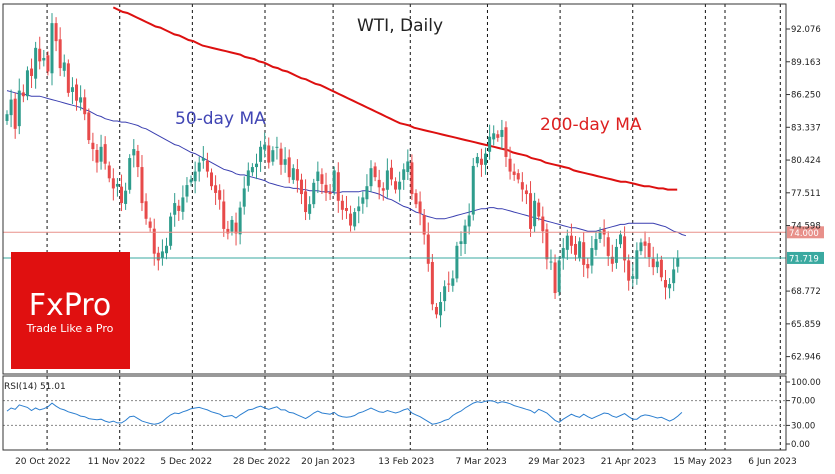 The image size is (835, 474). Describe the element at coordinates (344, 412) in the screenshot. I see `rsi-line` at that location.